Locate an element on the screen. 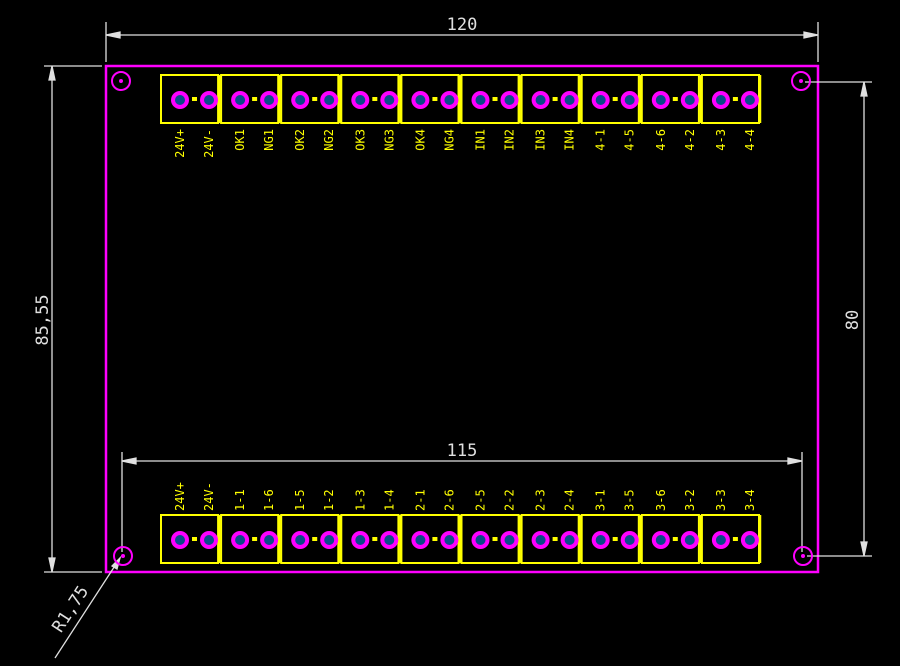 This screenshot has height=666, width=900. bottom-connector-label: 3-5 is located at coordinates (630, 500).